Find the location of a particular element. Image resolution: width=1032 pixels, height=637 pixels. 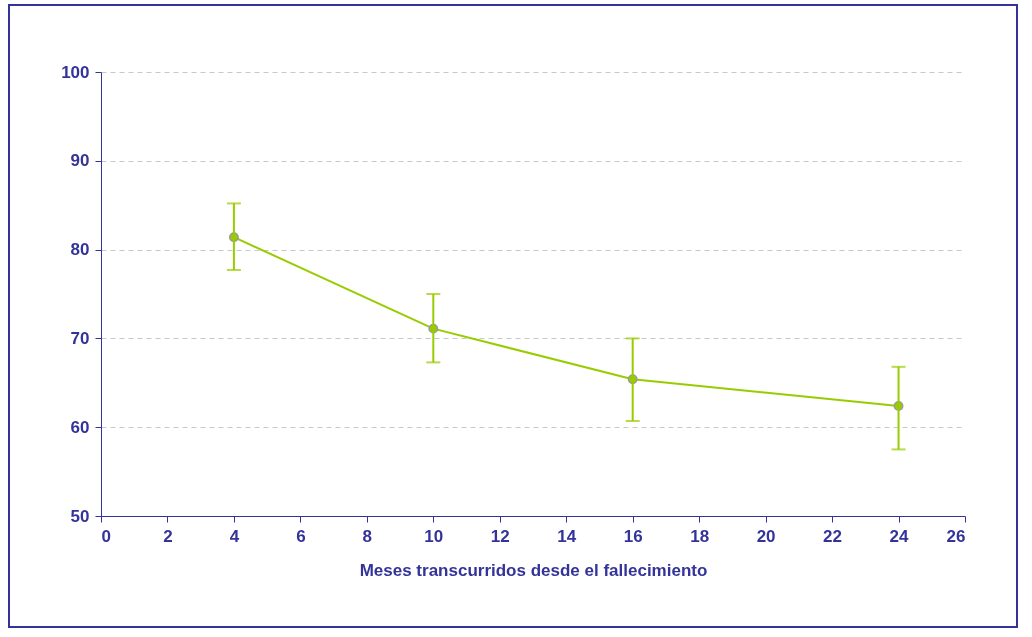

x-tick-label: 10 is located at coordinates (434, 536).